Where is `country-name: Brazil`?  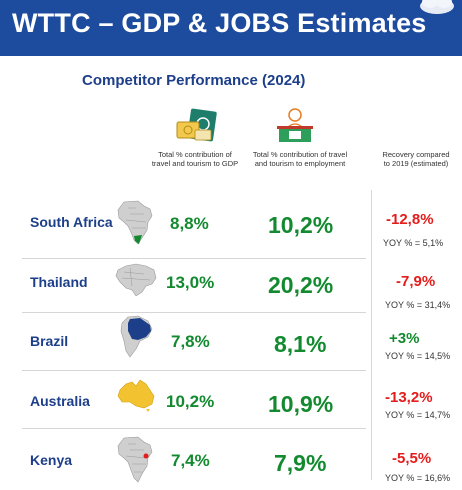 country-name: Brazil is located at coordinates (49, 341).